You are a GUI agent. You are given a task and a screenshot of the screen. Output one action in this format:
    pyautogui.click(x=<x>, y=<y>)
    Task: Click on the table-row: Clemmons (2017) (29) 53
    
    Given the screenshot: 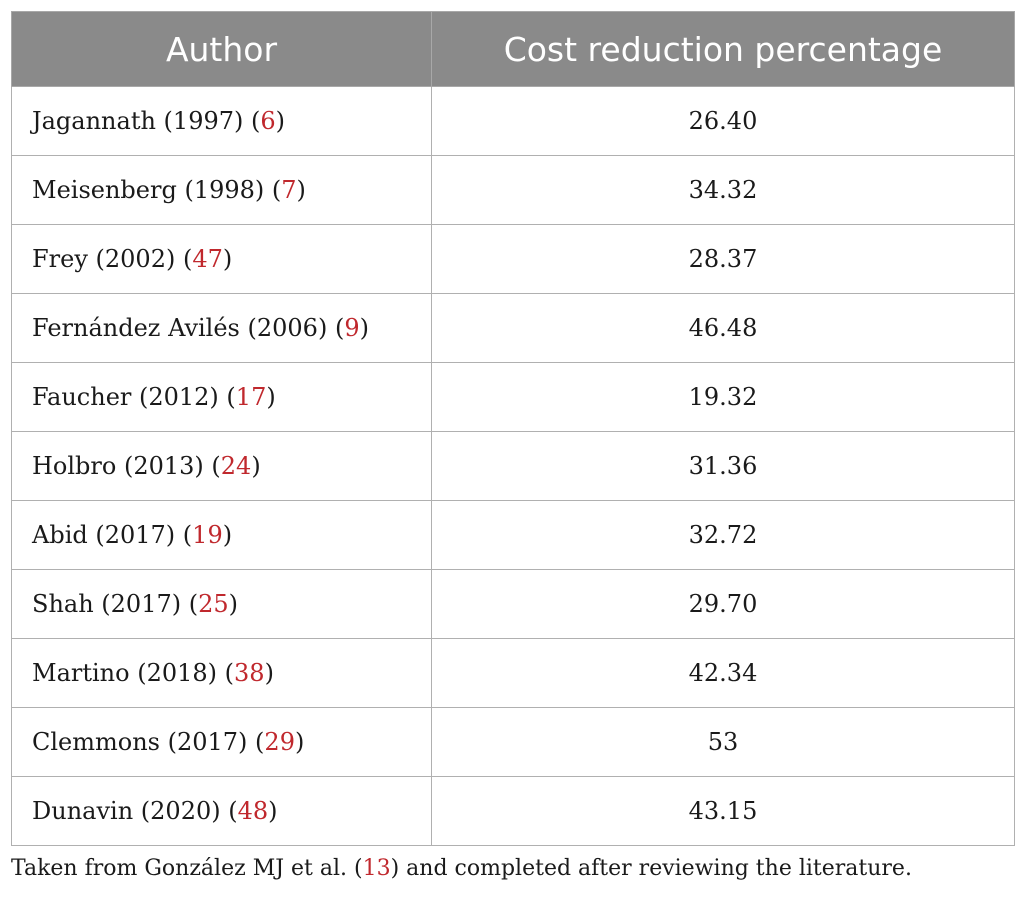 What is the action you would take?
    pyautogui.click(x=513, y=742)
    